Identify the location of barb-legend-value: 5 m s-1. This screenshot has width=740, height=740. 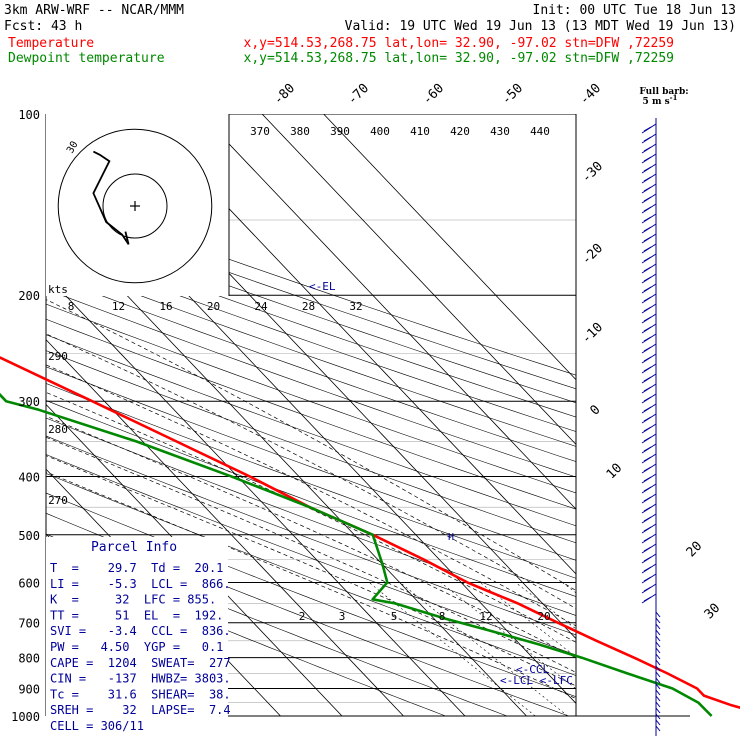
(660, 100).